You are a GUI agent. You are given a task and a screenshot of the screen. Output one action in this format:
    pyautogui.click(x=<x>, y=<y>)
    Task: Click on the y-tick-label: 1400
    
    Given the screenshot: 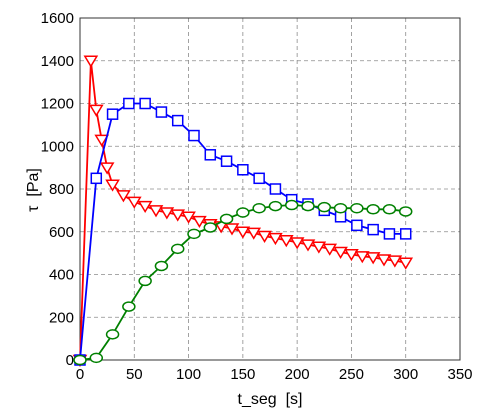 What is the action you would take?
    pyautogui.click(x=57, y=61)
    